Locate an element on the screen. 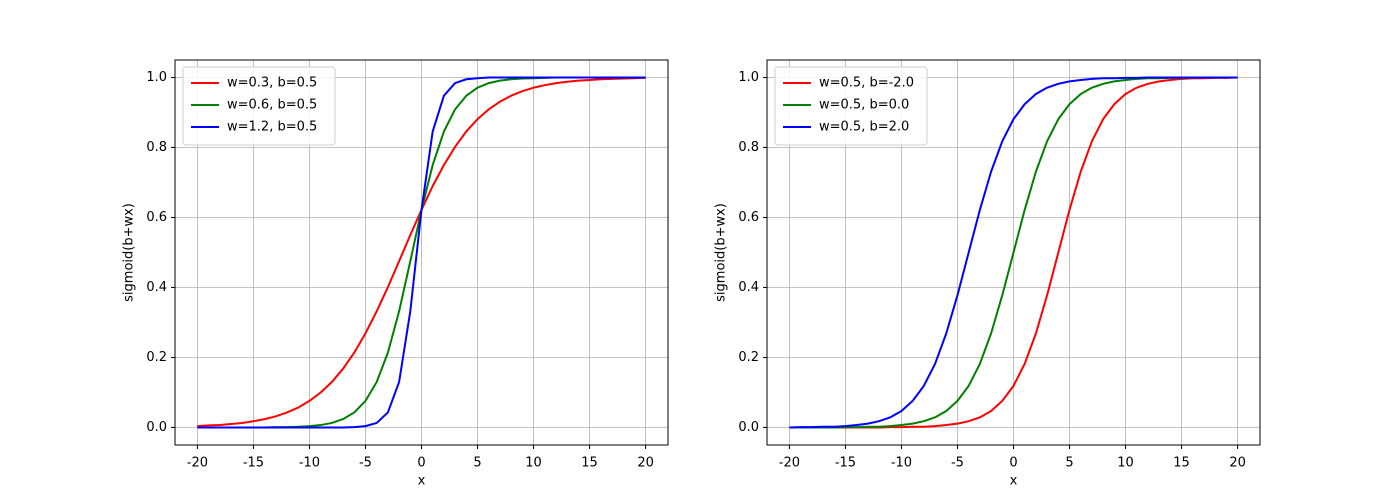  legend-label: w=1.2, b=0.5 is located at coordinates (272, 127).